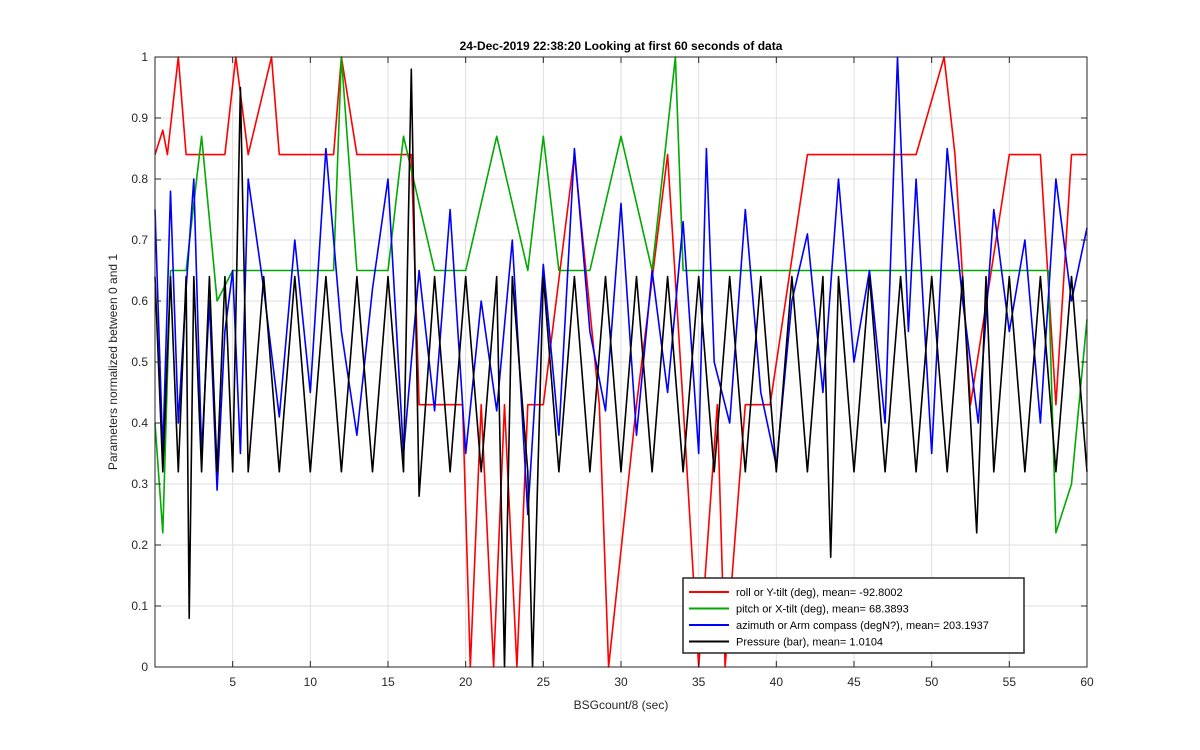 The height and width of the screenshot is (750, 1200). What do you see at coordinates (139, 362) in the screenshot?
I see `y-tick-label: 0.5` at bounding box center [139, 362].